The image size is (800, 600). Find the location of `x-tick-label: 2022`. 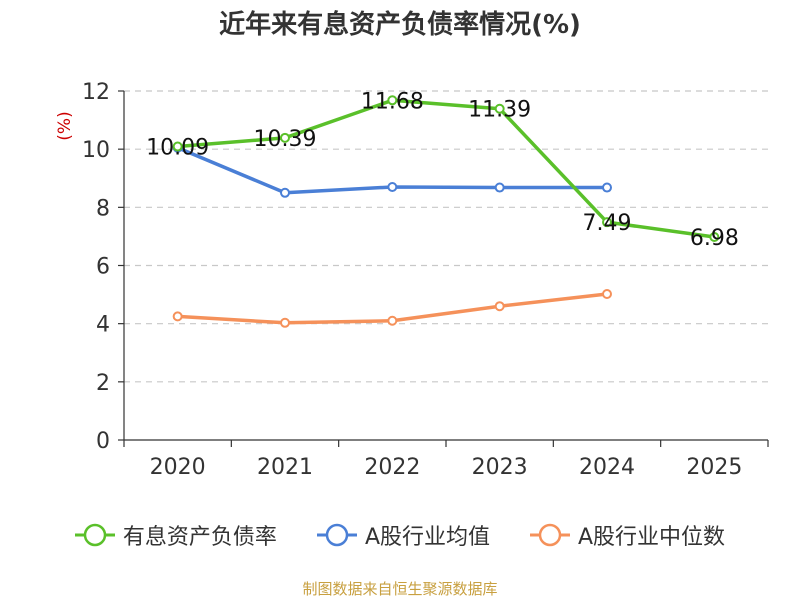

x-tick-label: 2022 is located at coordinates (392, 467).